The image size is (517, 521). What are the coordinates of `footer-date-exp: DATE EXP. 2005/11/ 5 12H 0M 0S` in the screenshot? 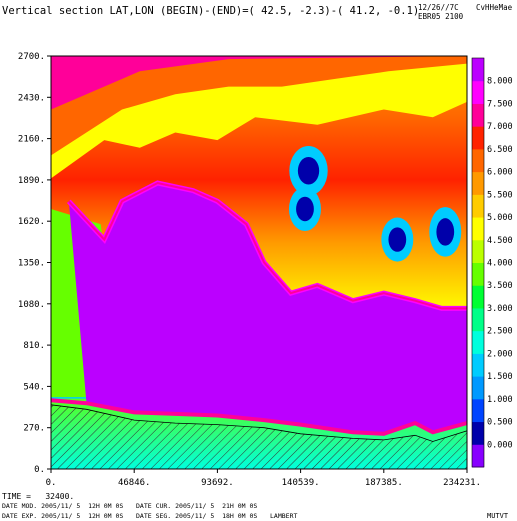 It's located at (62, 516).